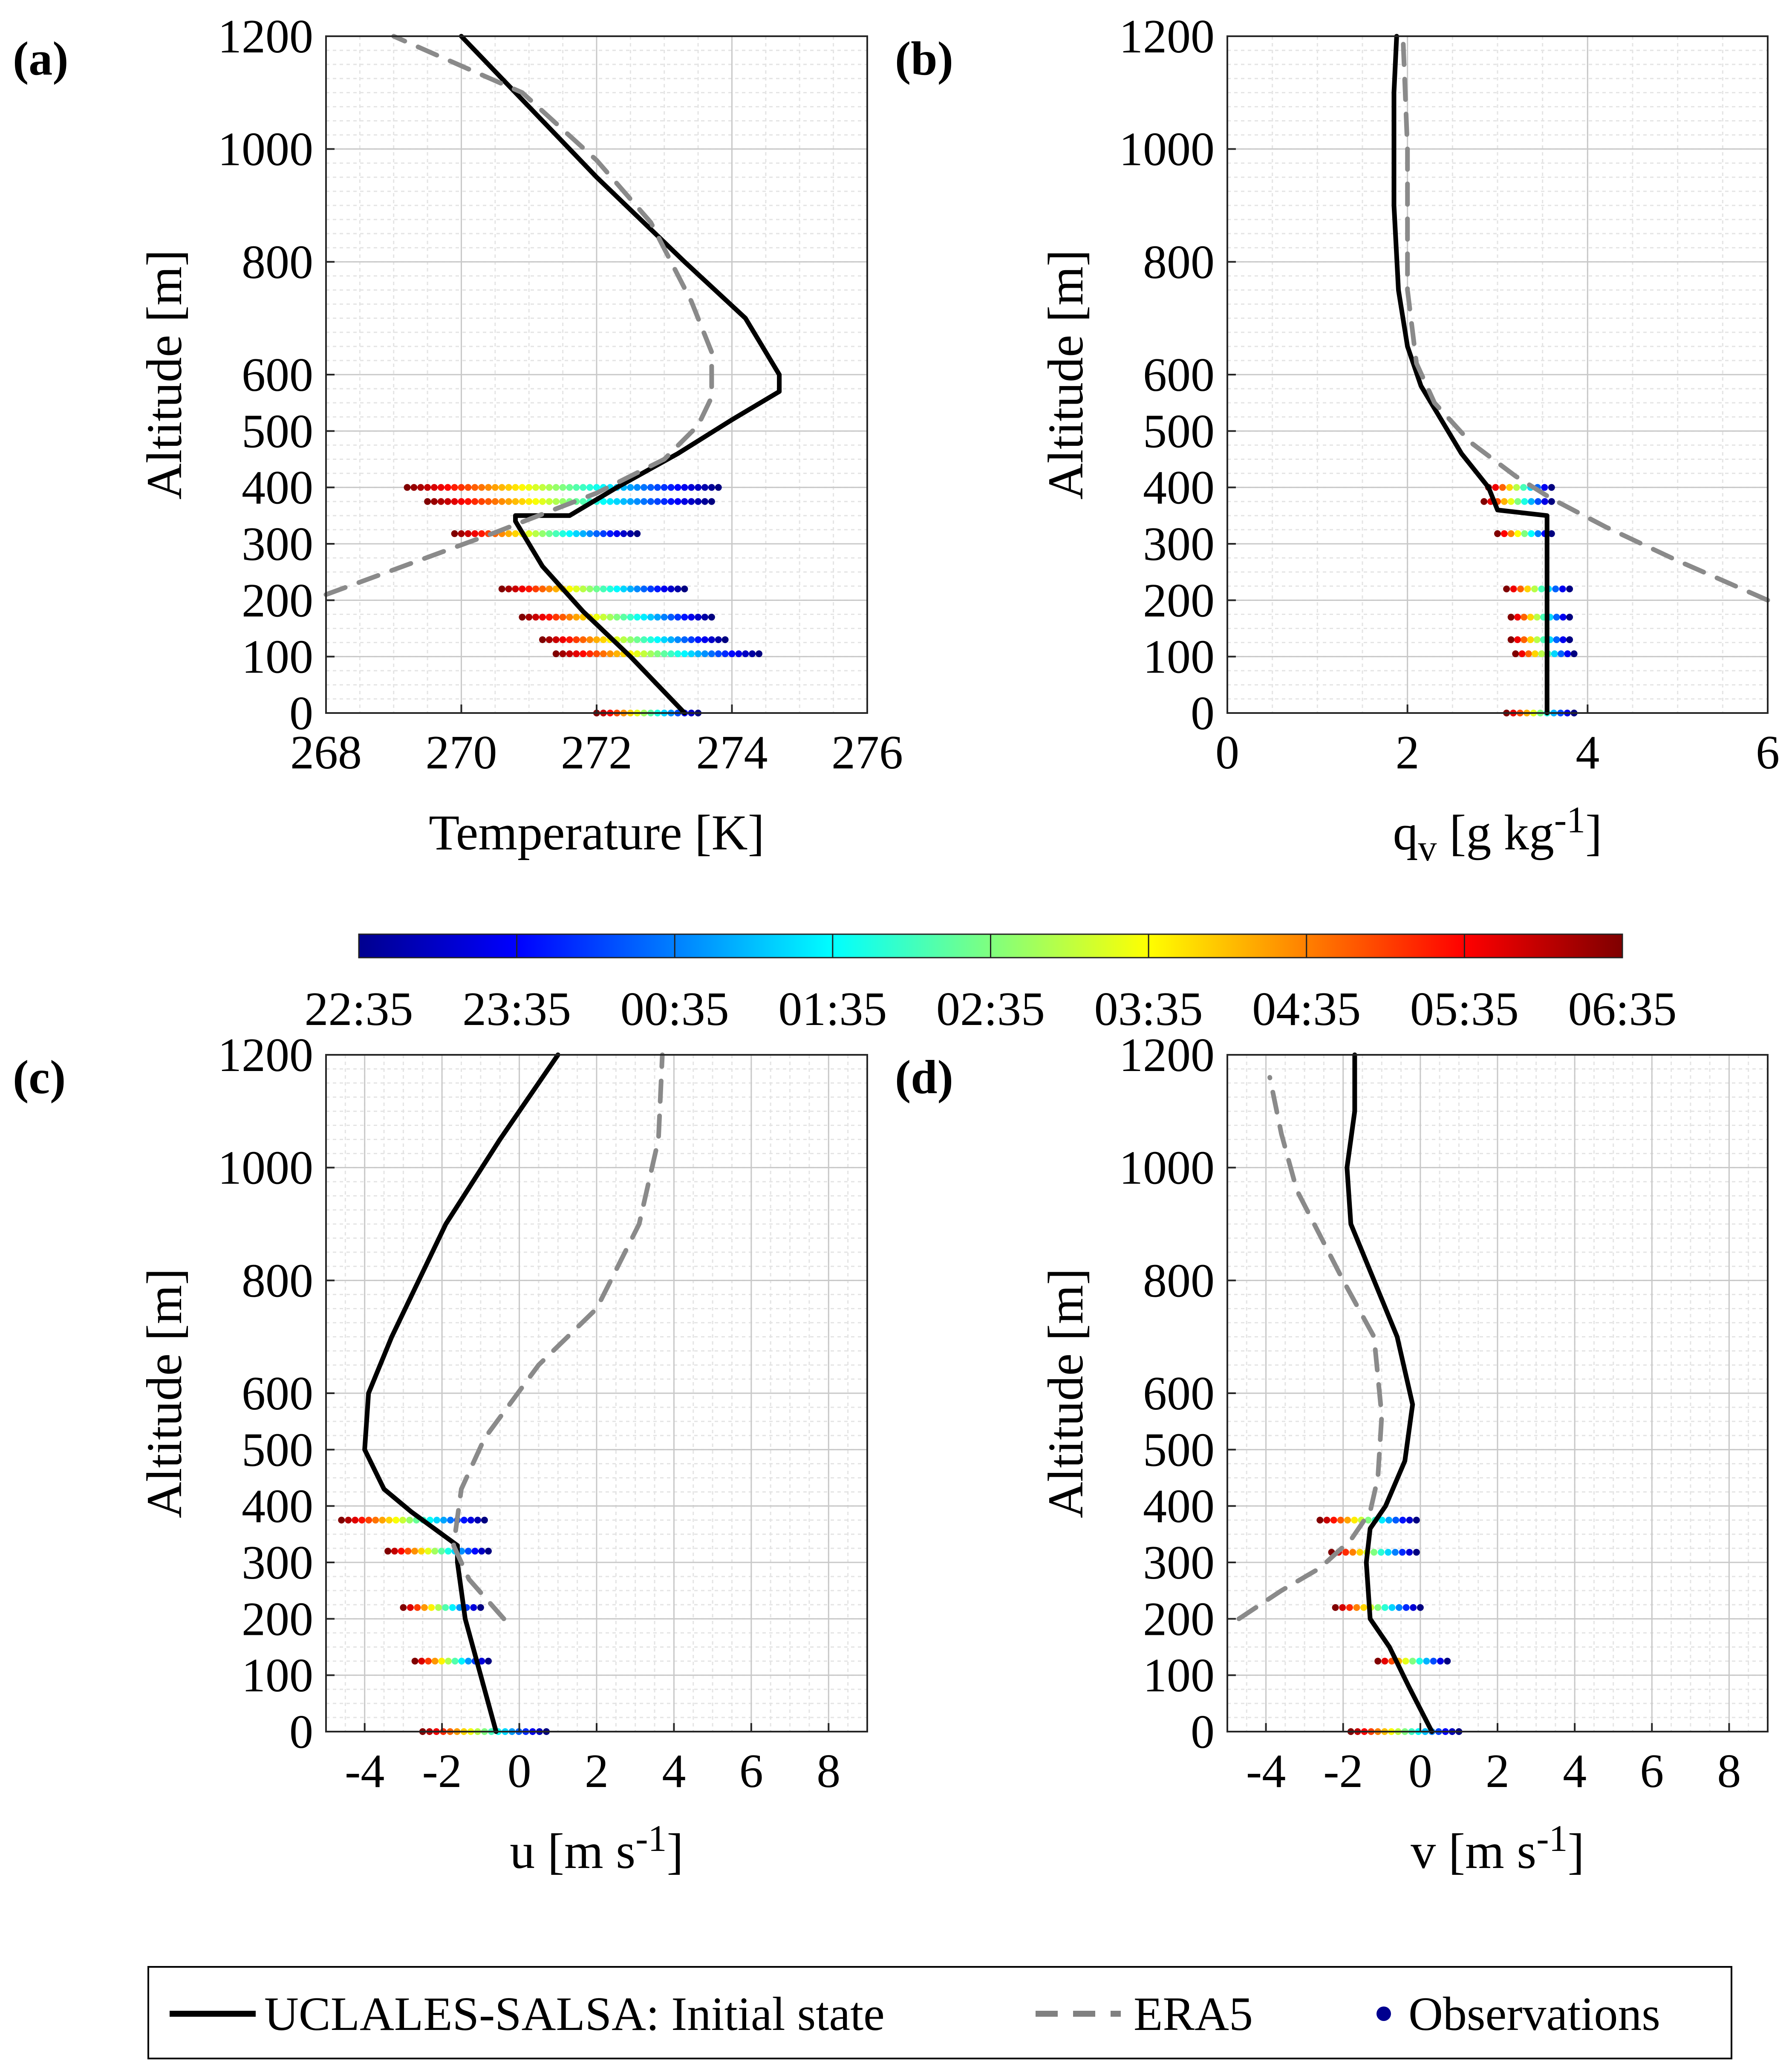 This screenshot has height=2070, width=1792. What do you see at coordinates (867, 752) in the screenshot?
I see `x-tick-label: 276` at bounding box center [867, 752].